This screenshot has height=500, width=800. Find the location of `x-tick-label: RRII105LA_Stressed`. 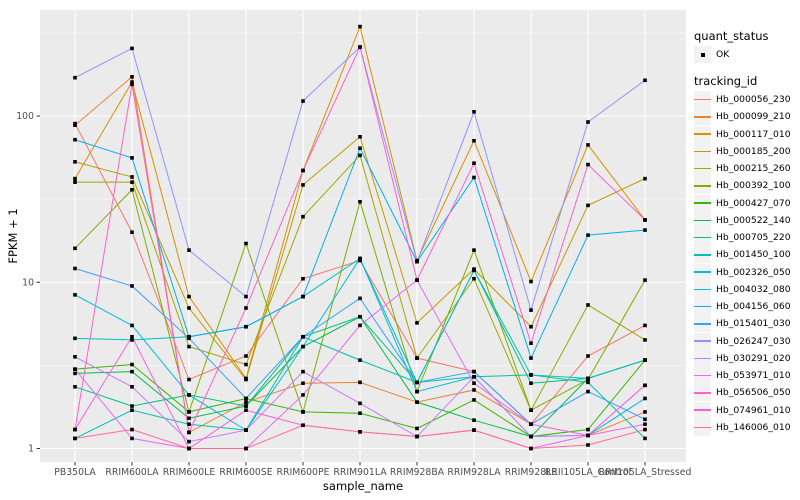

x-tick-label: RRII105LA_Stressed is located at coordinates (645, 472).